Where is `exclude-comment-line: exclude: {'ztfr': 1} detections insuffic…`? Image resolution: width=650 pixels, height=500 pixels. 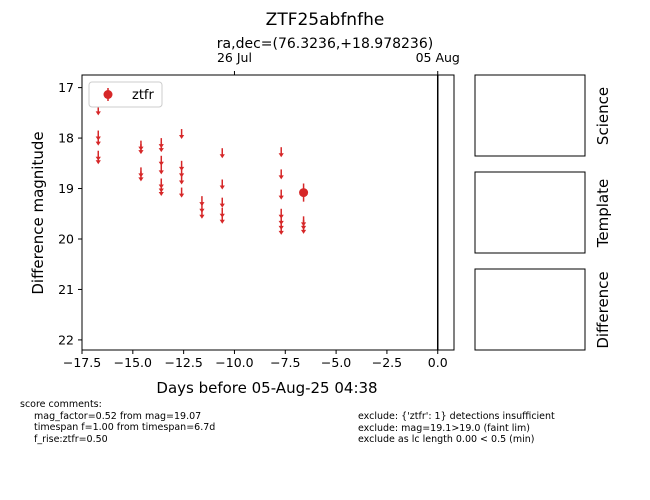 exclude-comment-line: exclude: {'ztfr': 1} detections insuffic… is located at coordinates (456, 416).